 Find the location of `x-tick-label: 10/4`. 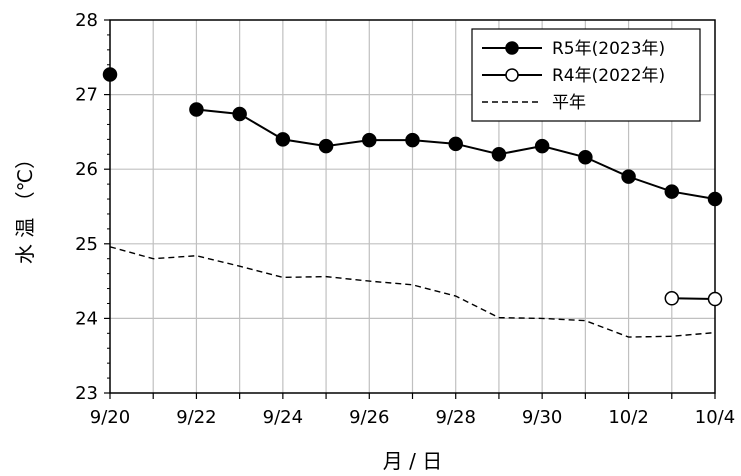

x-tick-label: 10/4 is located at coordinates (715, 417).